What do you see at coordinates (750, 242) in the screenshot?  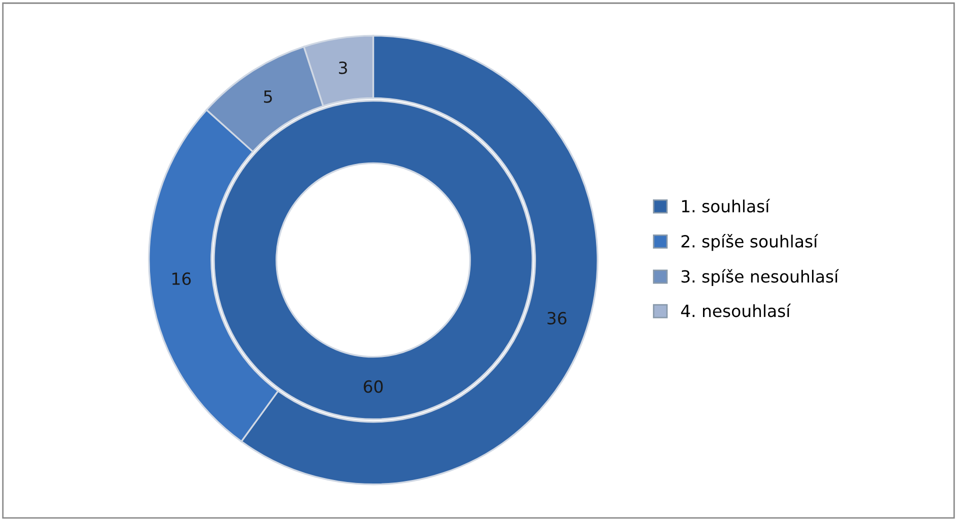 I see `legend-label: 2. spíše souhlasí` at bounding box center [750, 242].